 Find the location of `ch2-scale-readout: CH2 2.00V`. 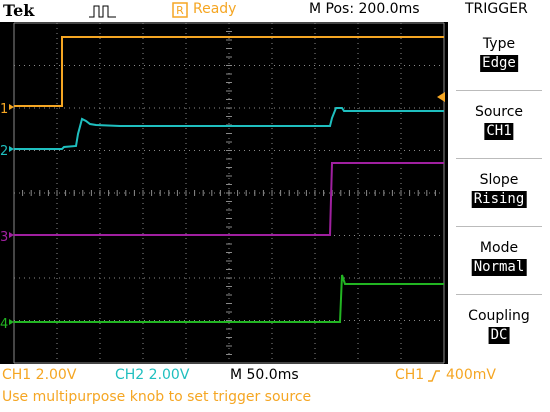

ch2-scale-readout: CH2 2.00V is located at coordinates (152, 375).